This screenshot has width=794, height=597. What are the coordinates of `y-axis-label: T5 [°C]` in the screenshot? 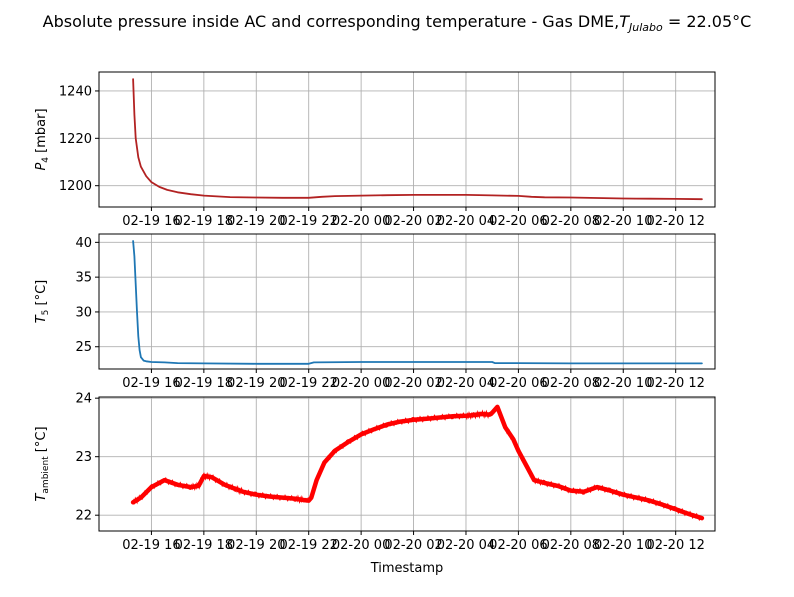 It's located at (42, 302).